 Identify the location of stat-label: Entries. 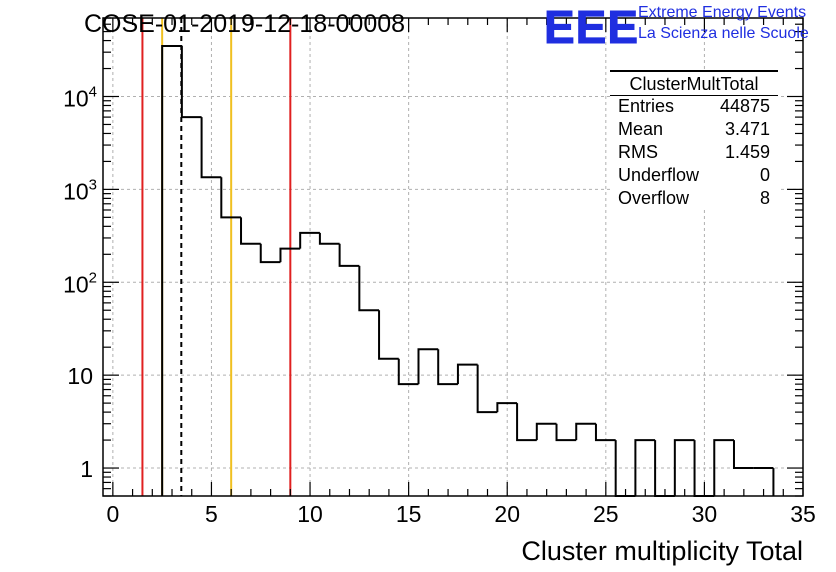
(646, 106).